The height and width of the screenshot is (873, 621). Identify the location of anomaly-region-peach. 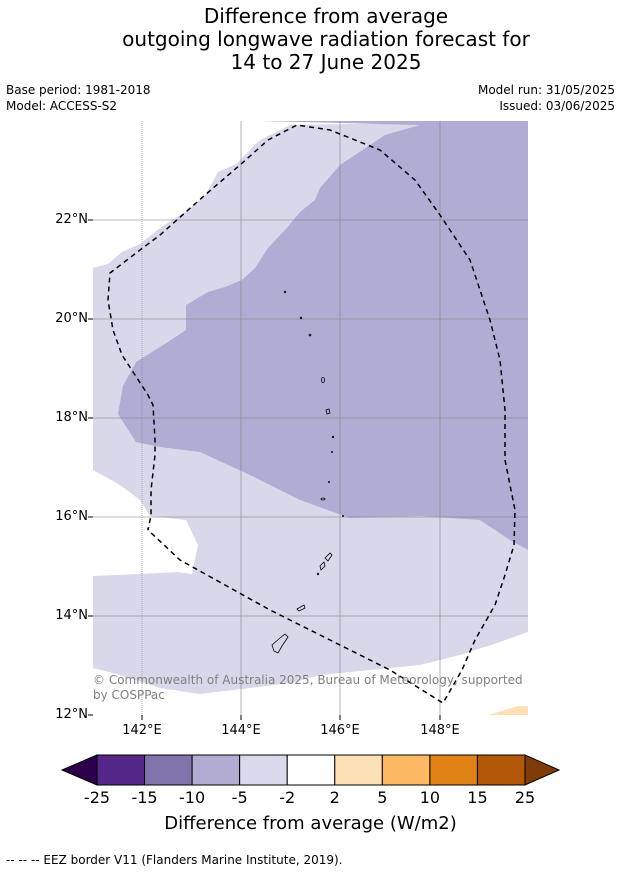
(508, 710).